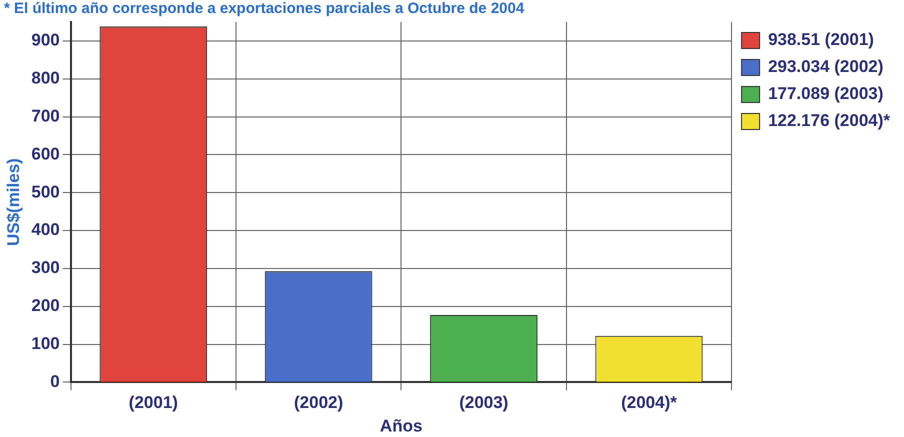 The image size is (904, 437). I want to click on legend-label: 122.176 (2004)*, so click(829, 120).